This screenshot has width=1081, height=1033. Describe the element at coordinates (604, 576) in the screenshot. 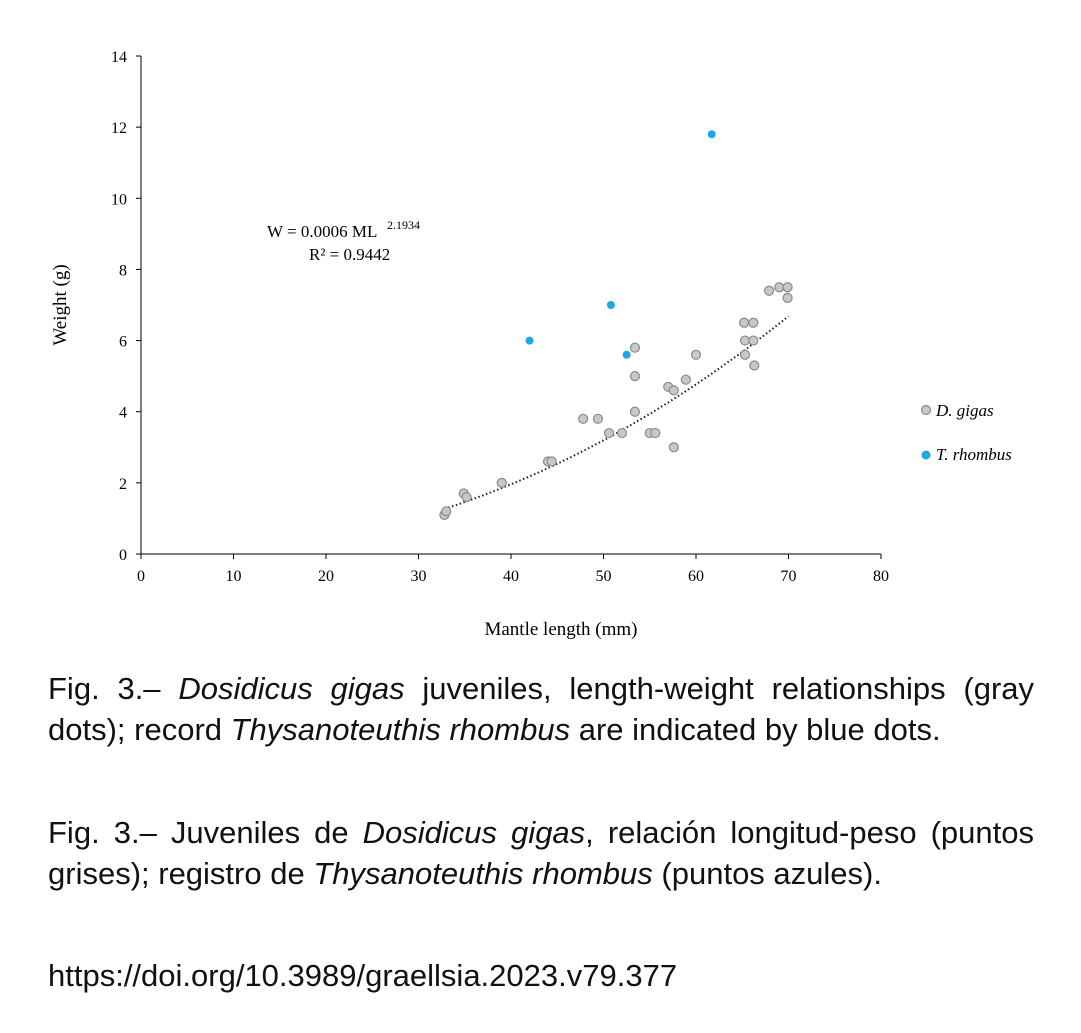

I see `x-tick-label: 50` at that location.